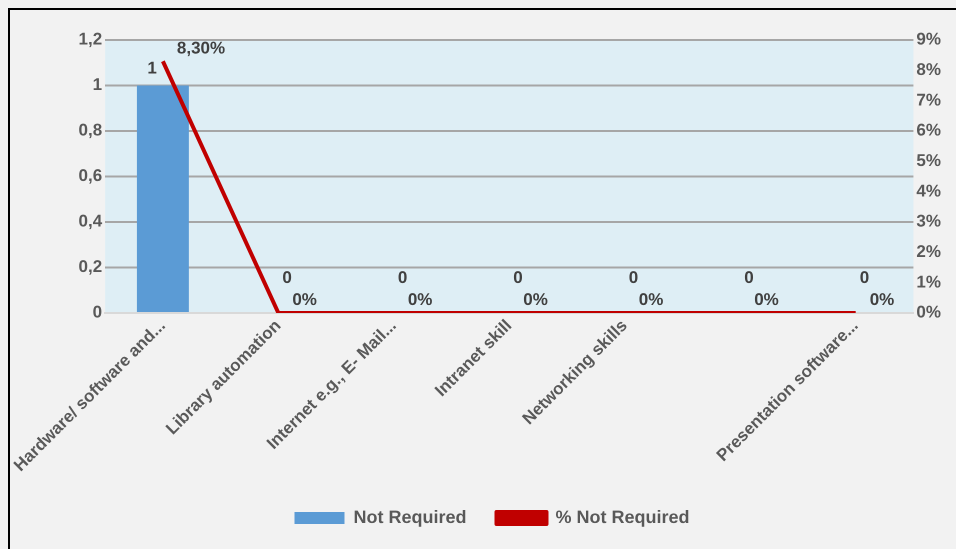  Describe the element at coordinates (90, 130) in the screenshot. I see `y-tick-label: 0,8` at that location.